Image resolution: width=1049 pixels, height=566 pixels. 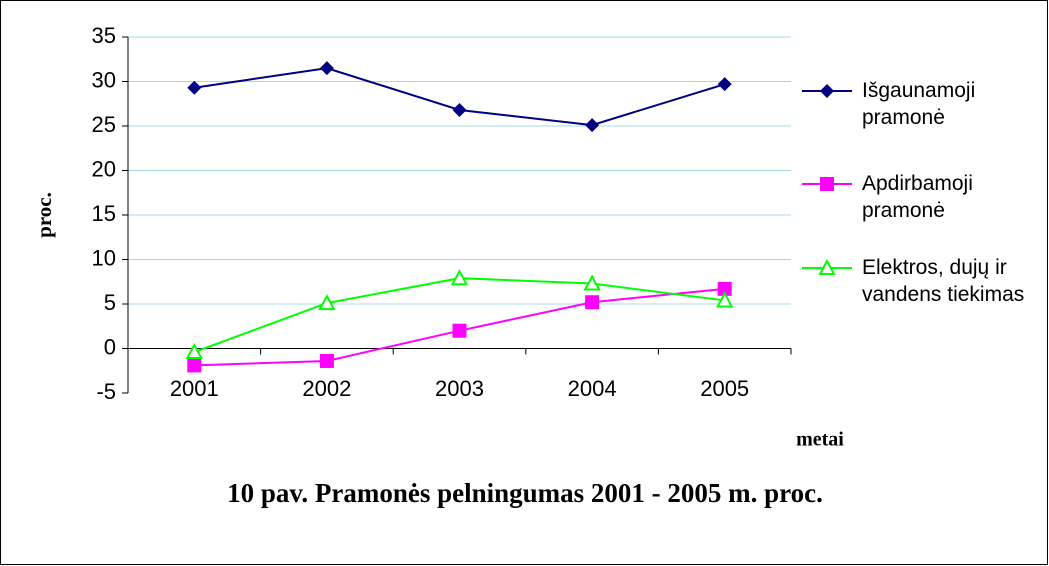 What do you see at coordinates (110, 346) in the screenshot?
I see `y-tick-label: 0` at bounding box center [110, 346].